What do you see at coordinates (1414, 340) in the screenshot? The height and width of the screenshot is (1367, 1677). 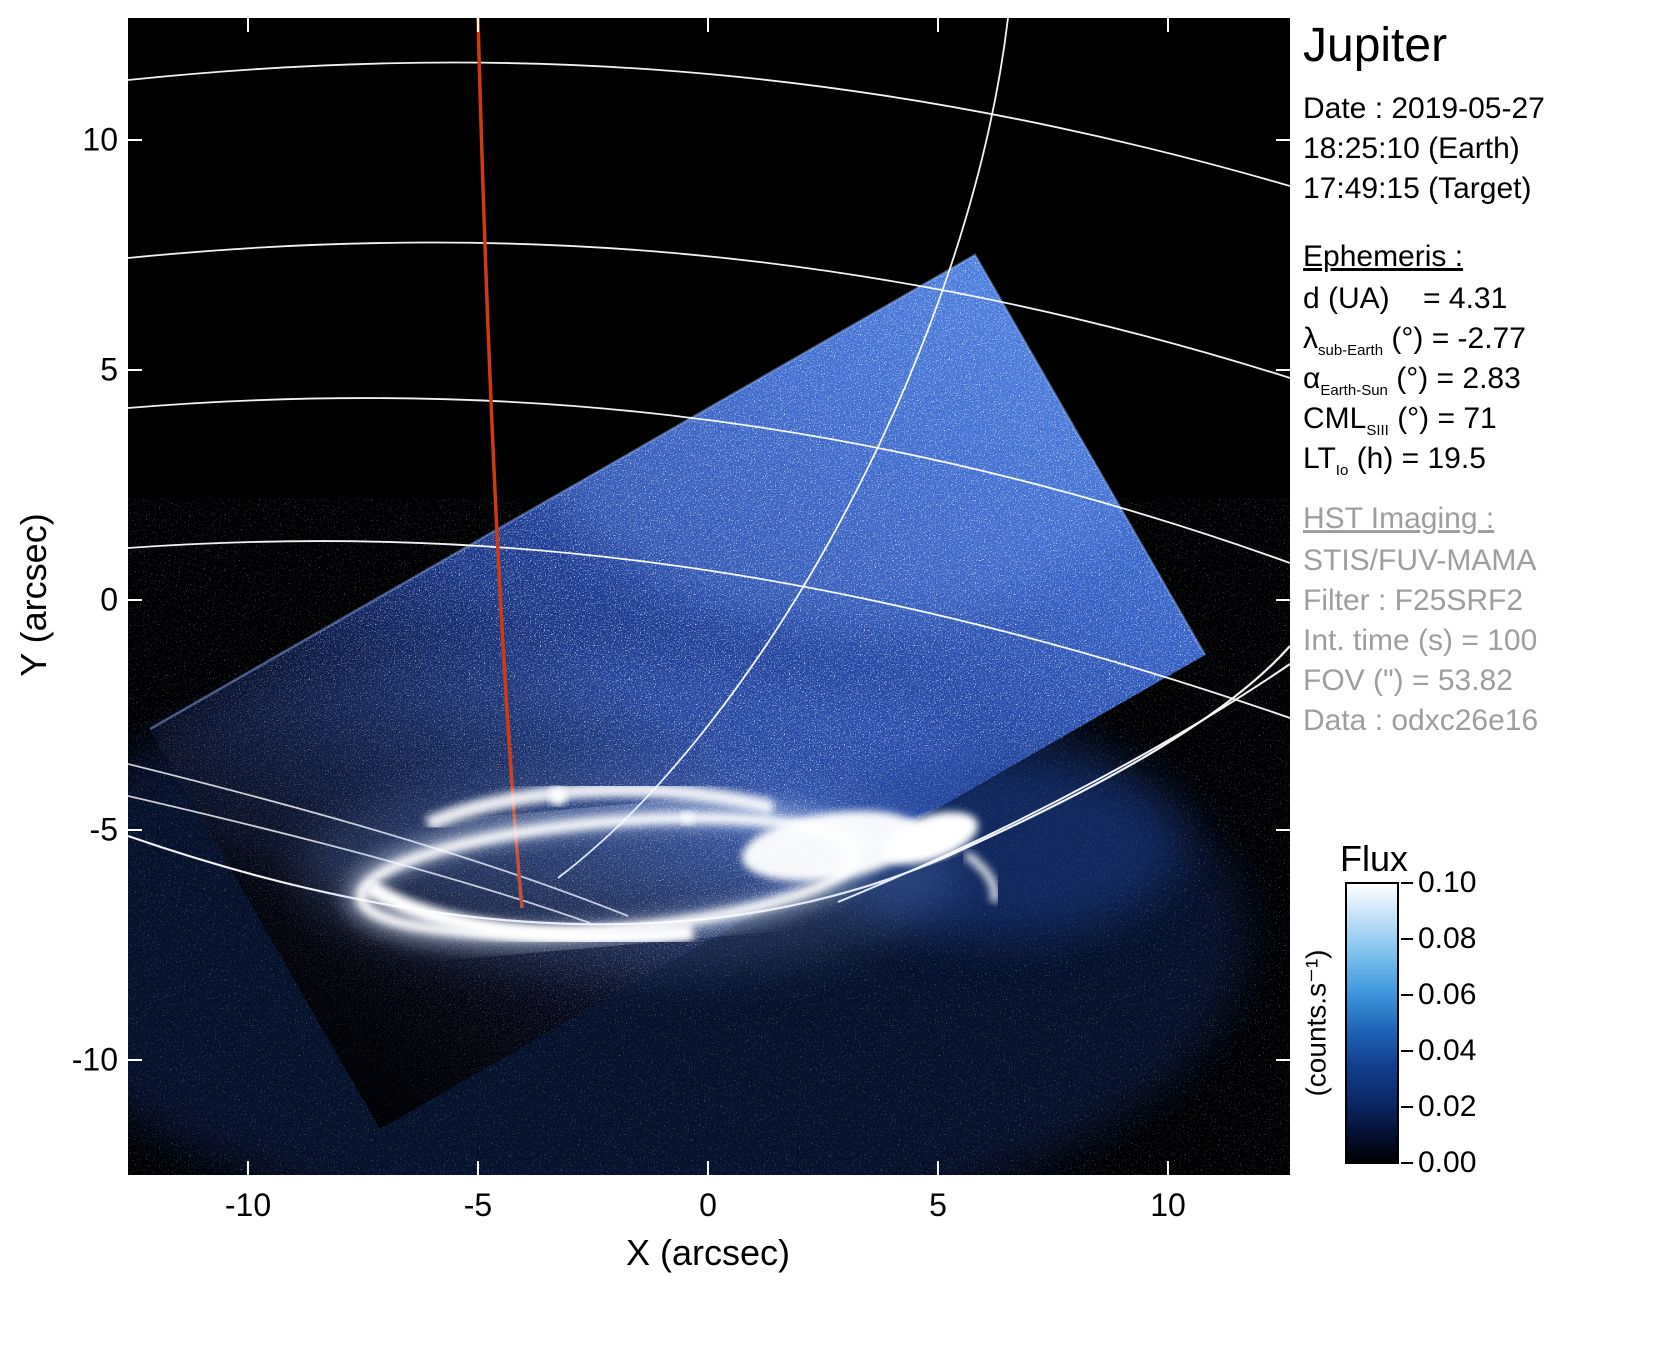 I see `ephemeris-sub-earth-lat: λsub-Earth (°) = -2.77` at bounding box center [1414, 340].